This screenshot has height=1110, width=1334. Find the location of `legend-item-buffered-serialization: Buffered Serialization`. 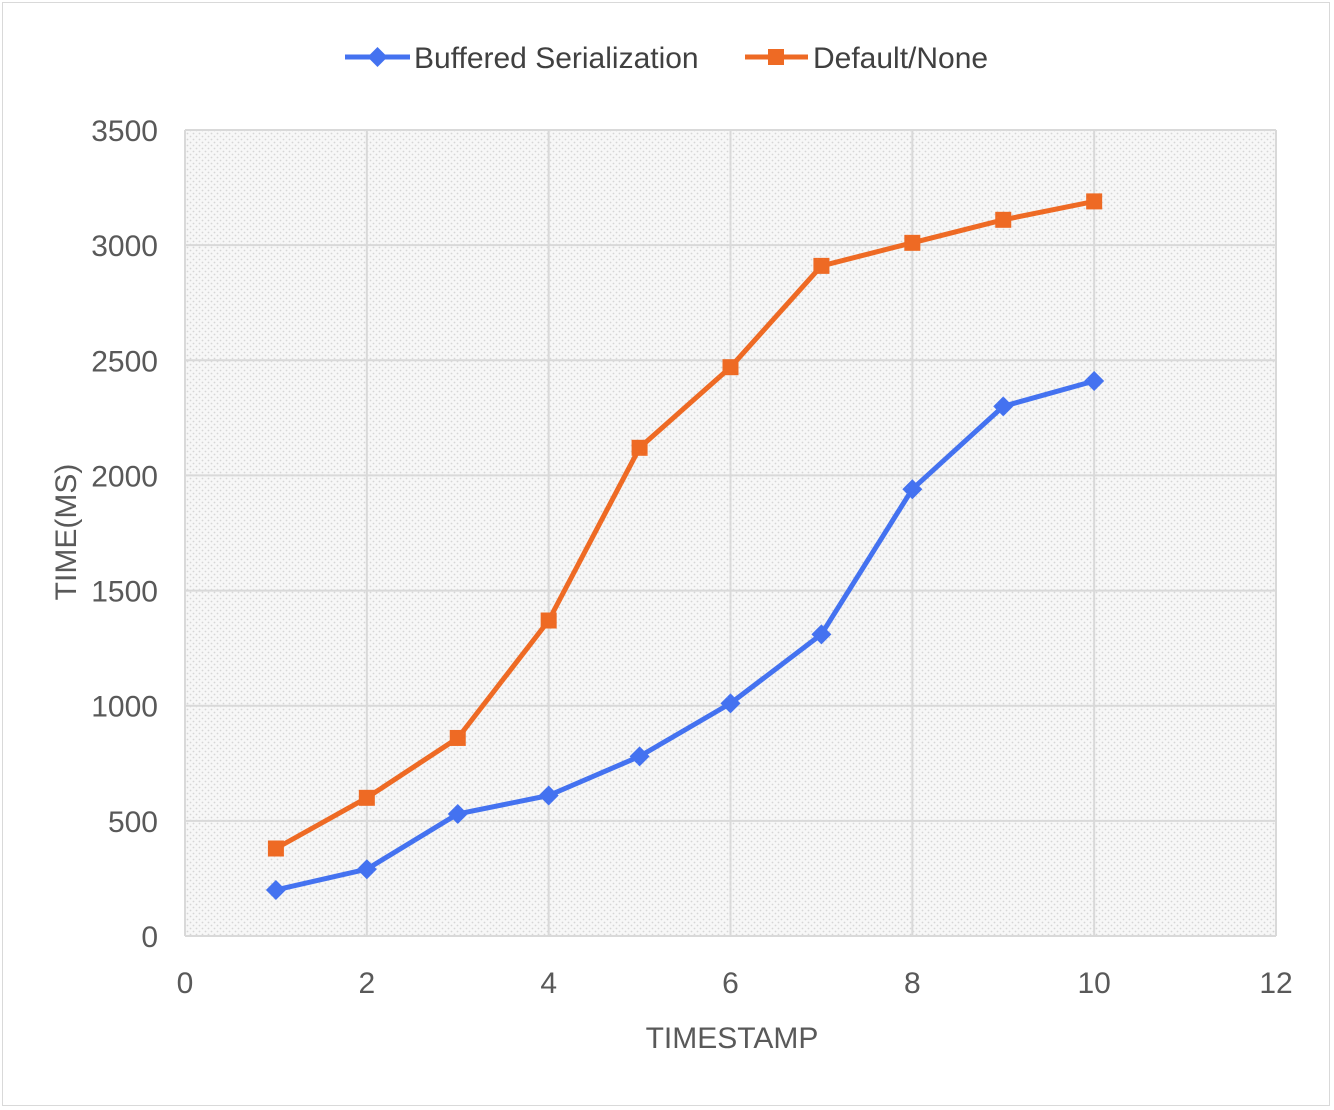

legend-item-buffered-serialization: Buffered Serialization is located at coordinates (522, 58).